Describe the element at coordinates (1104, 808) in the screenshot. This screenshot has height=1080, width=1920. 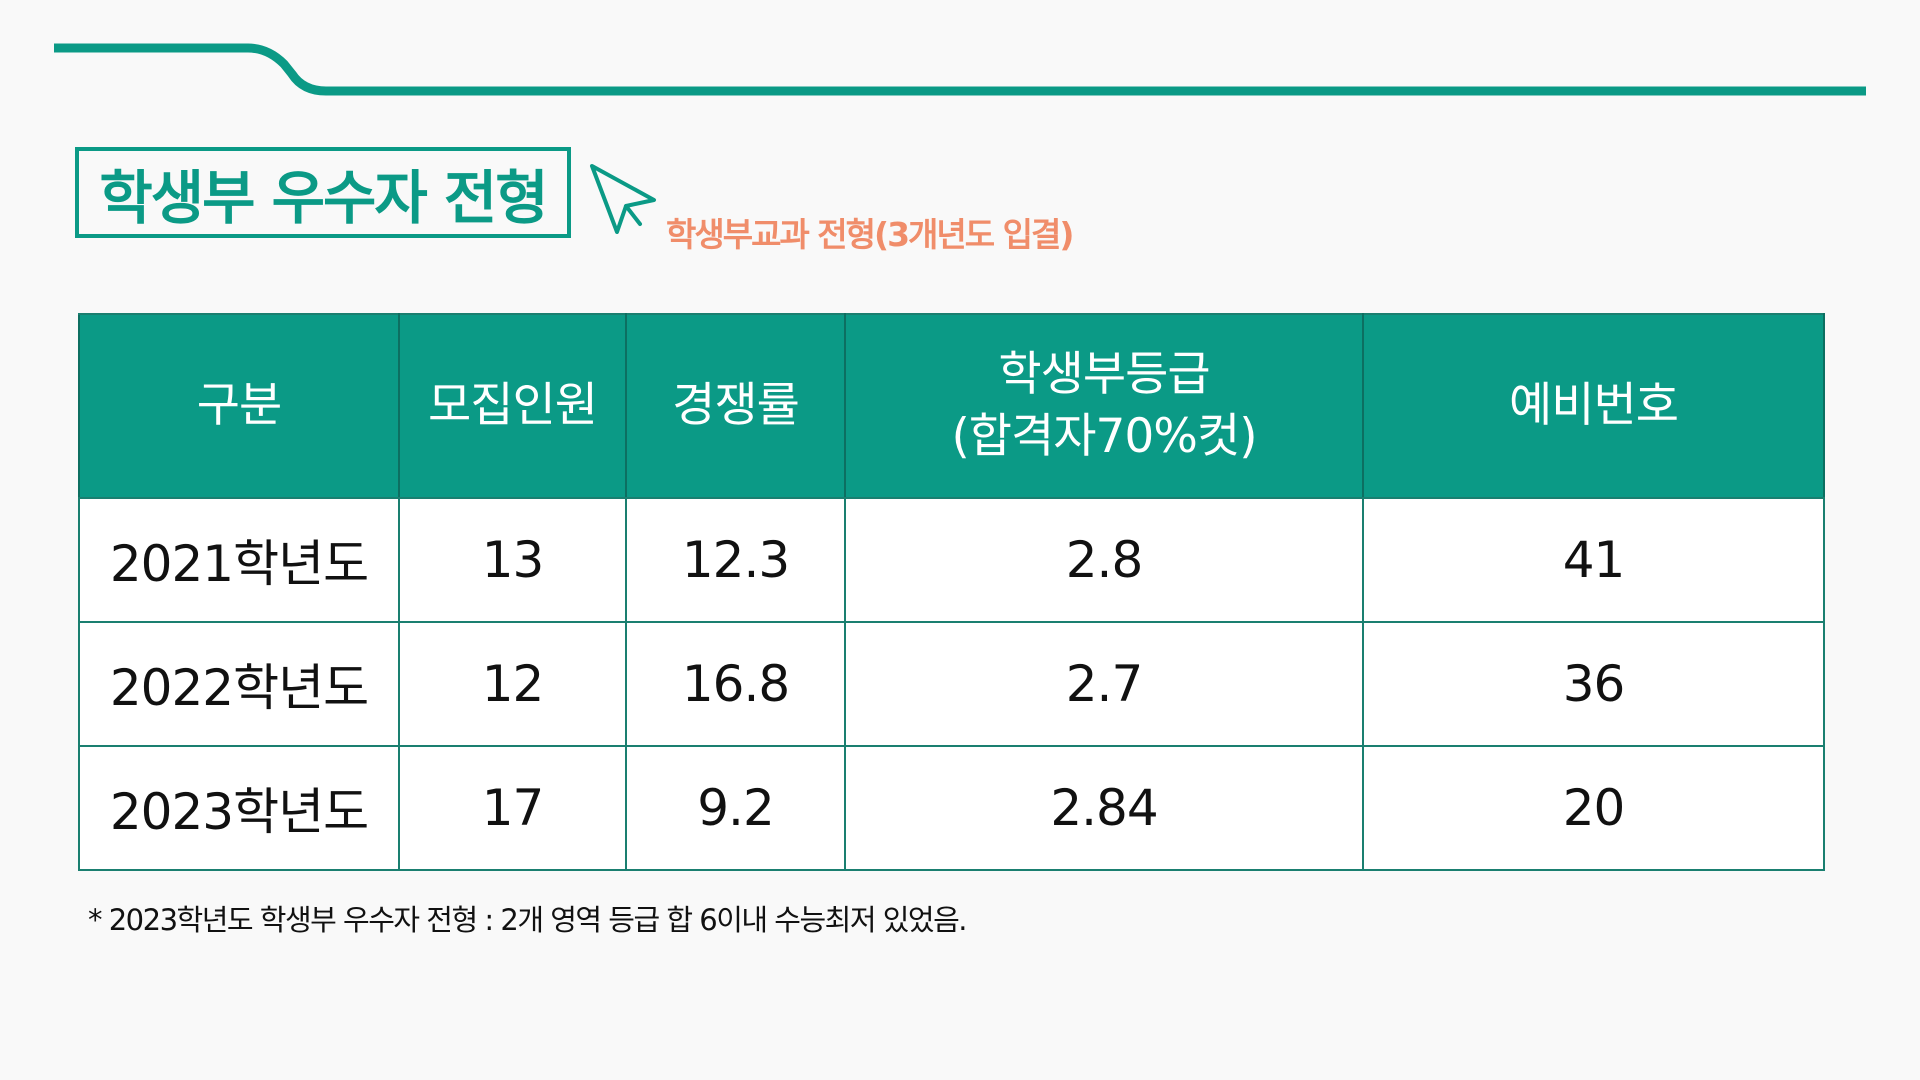
I see `cell-grade: 2.84` at that location.